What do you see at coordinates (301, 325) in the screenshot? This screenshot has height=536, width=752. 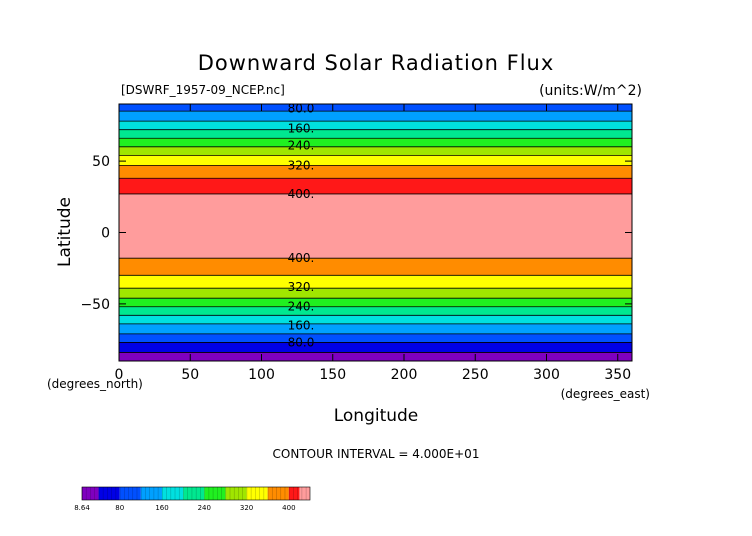 I see `contour-label-8: 160.` at bounding box center [301, 325].